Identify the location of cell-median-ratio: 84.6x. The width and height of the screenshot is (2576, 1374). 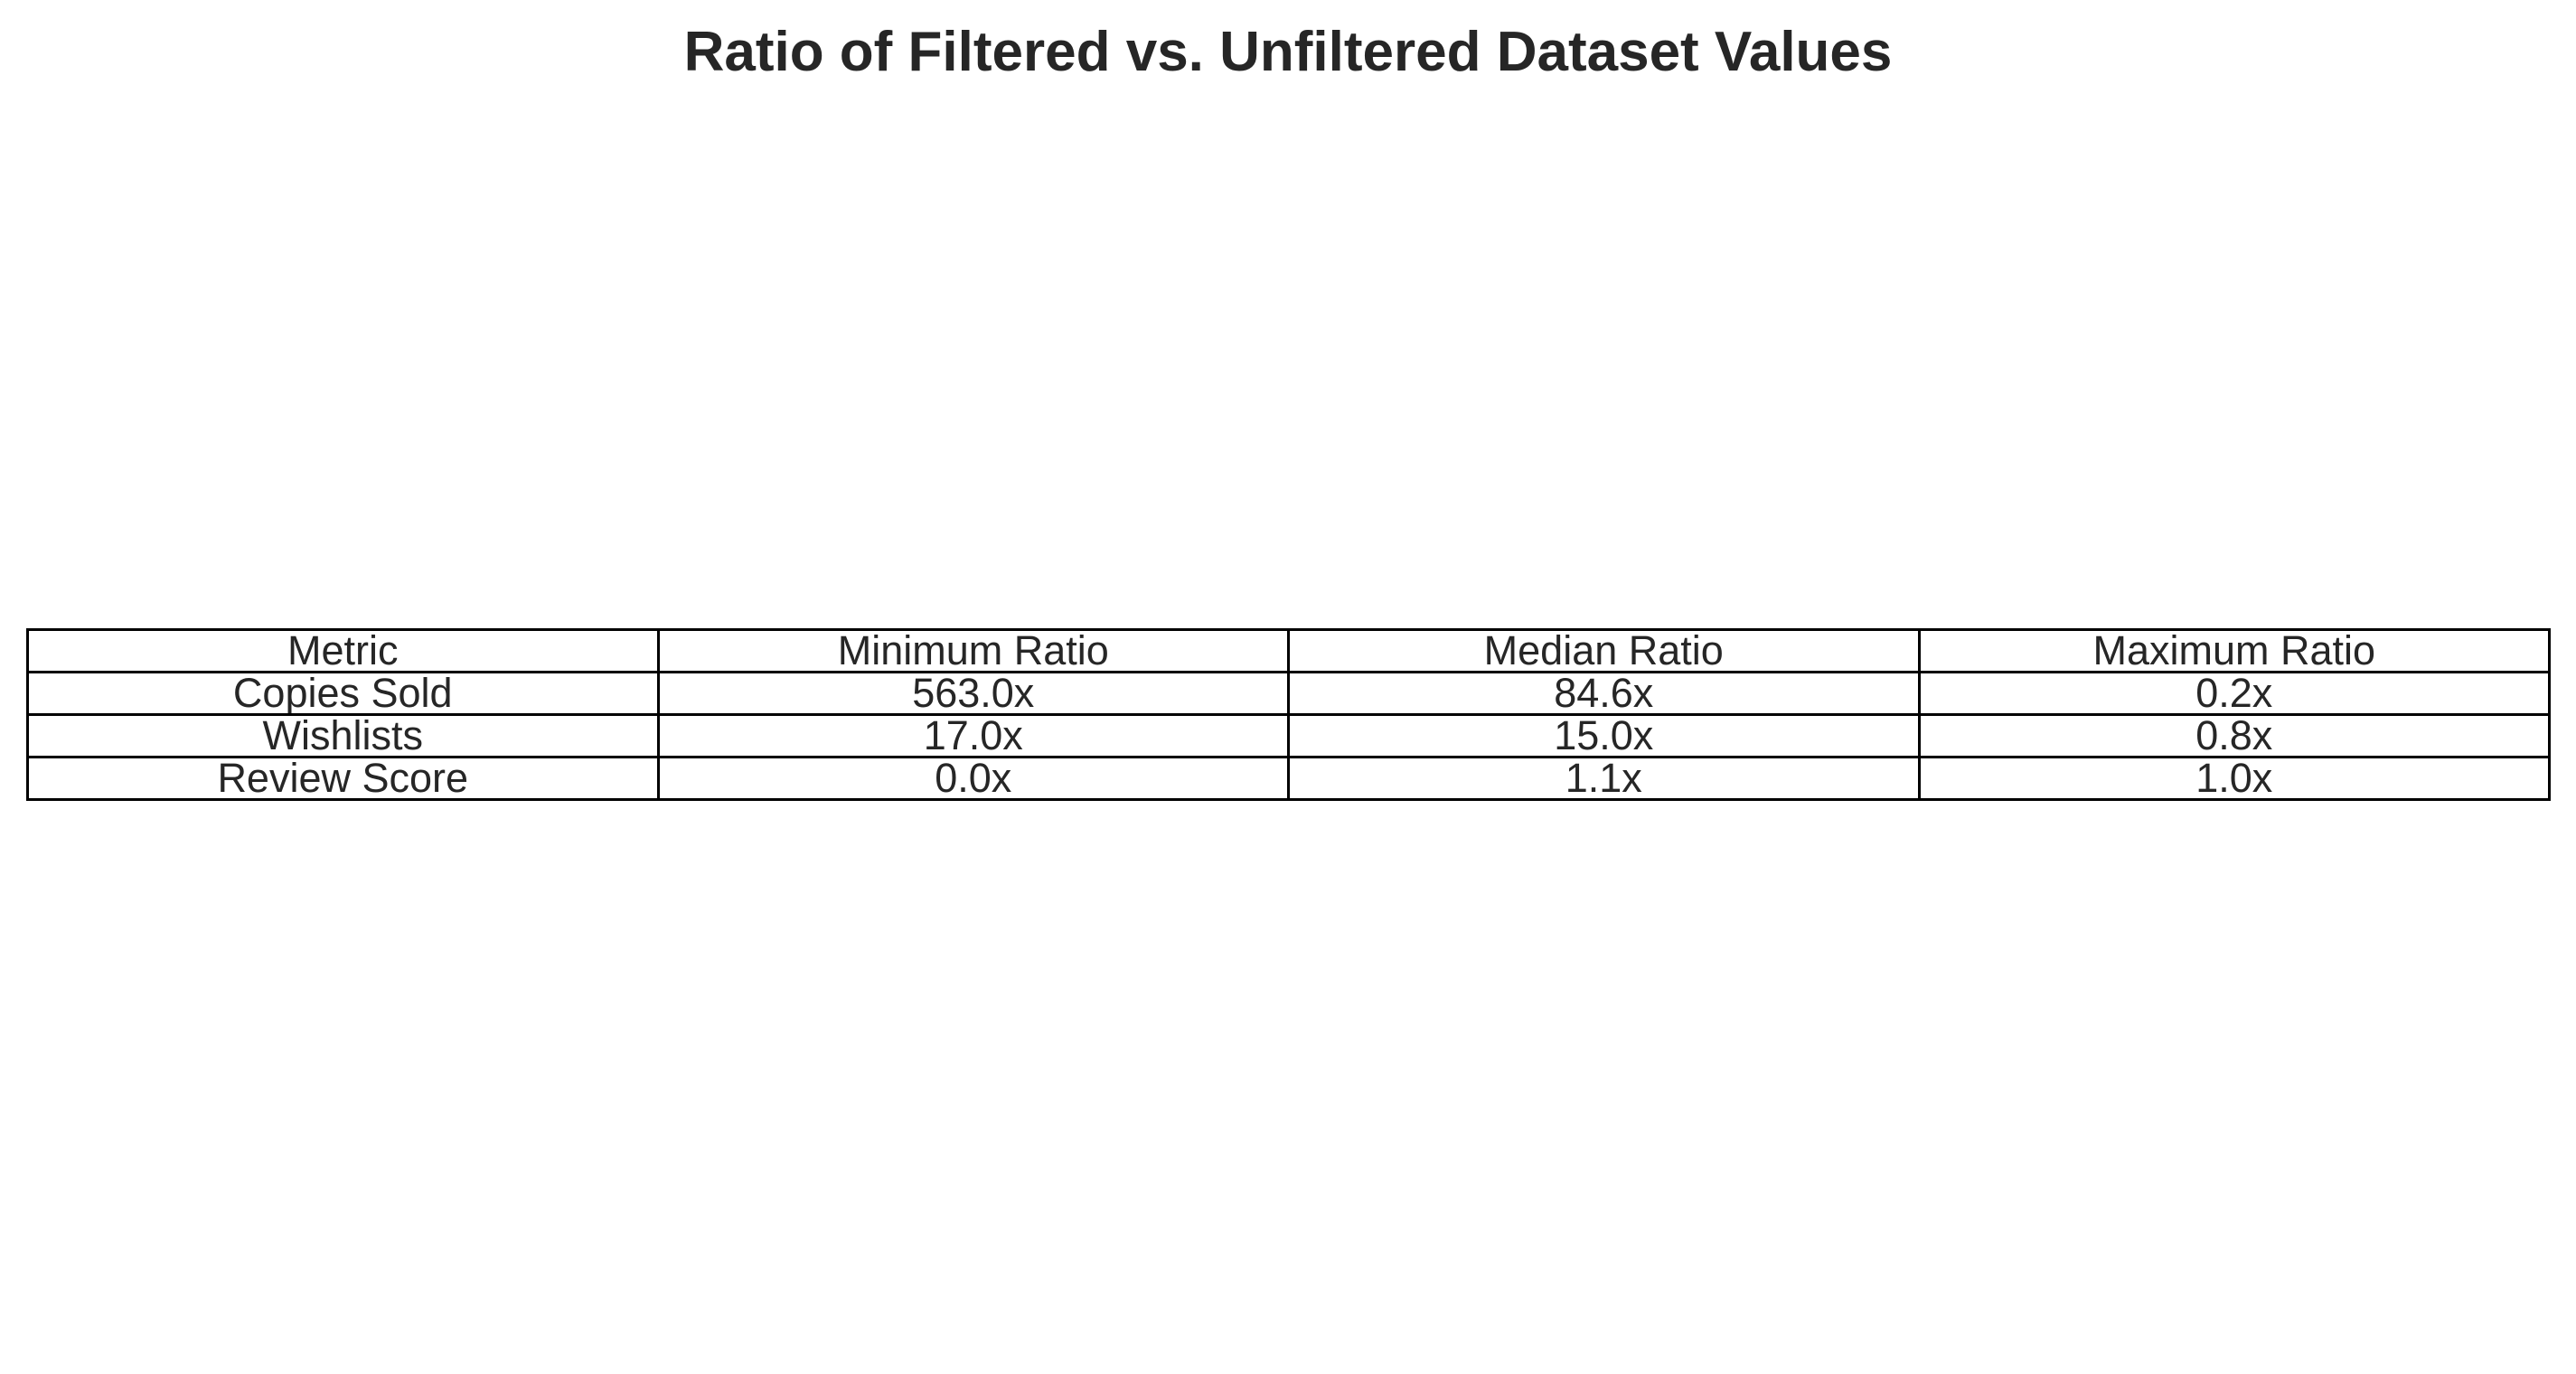
(1604, 693).